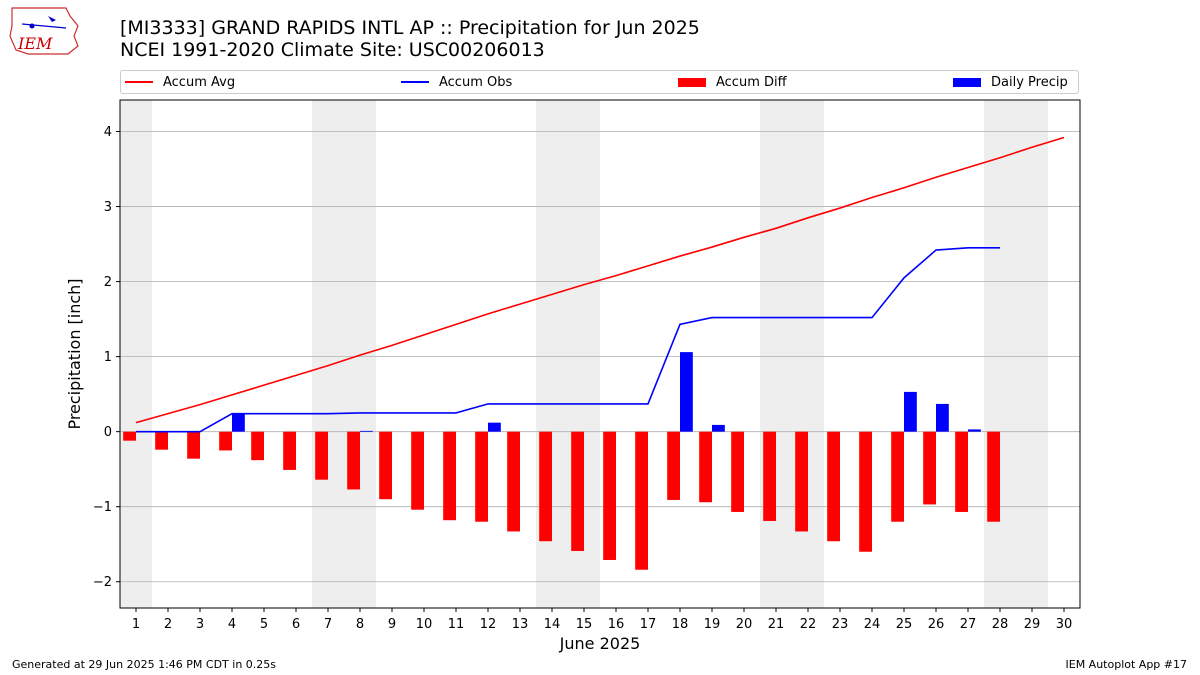 Image resolution: width=1200 pixels, height=675 pixels. Describe the element at coordinates (108, 132) in the screenshot. I see `y-tick-label: 4` at that location.